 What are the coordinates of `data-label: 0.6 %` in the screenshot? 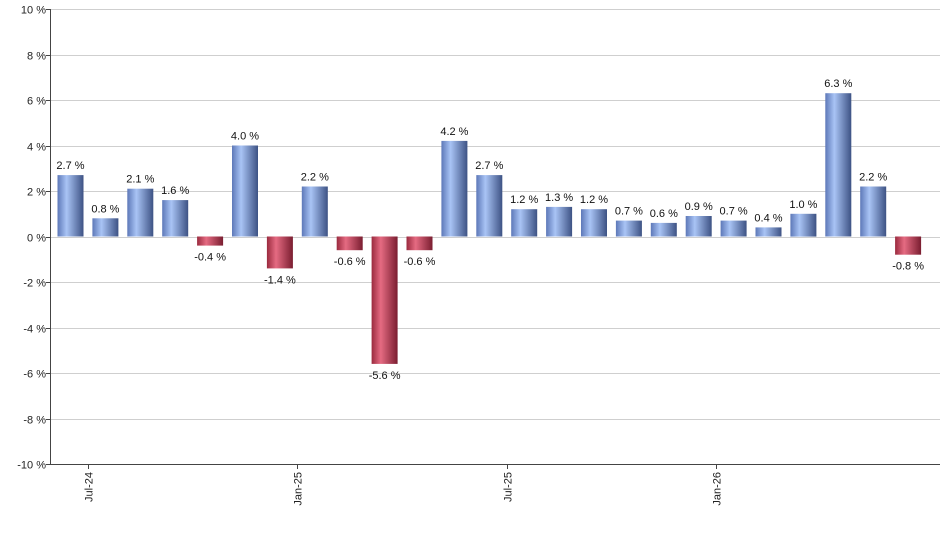 It's located at (664, 214).